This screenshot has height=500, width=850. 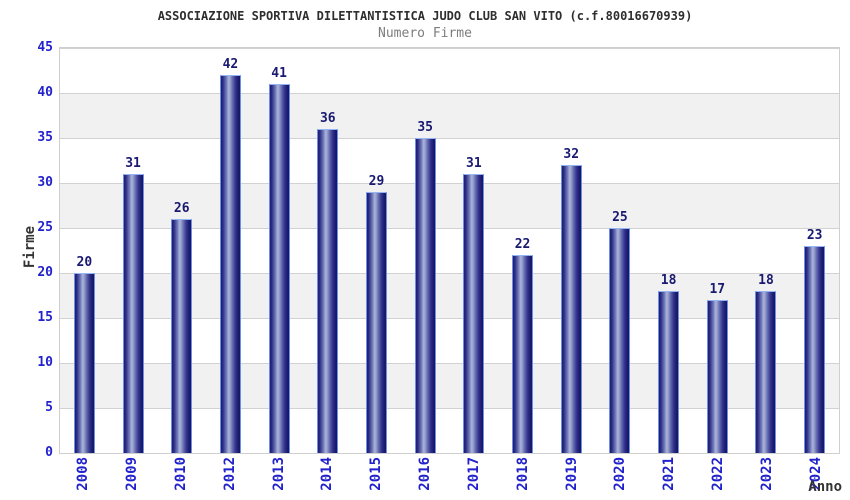 I want to click on bar-value-label: 26, so click(x=181, y=208).